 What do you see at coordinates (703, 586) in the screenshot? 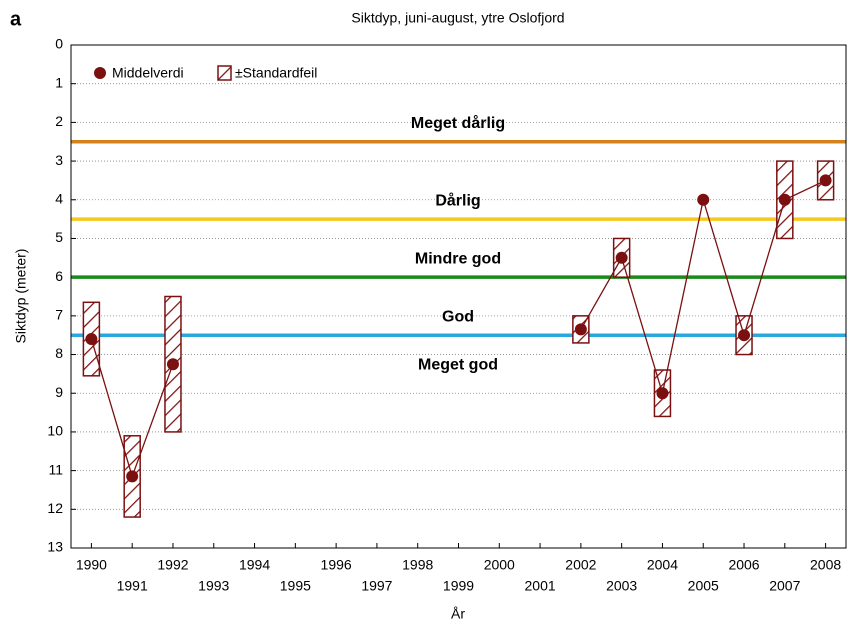
I see `x-tick-label: 2005` at bounding box center [703, 586].